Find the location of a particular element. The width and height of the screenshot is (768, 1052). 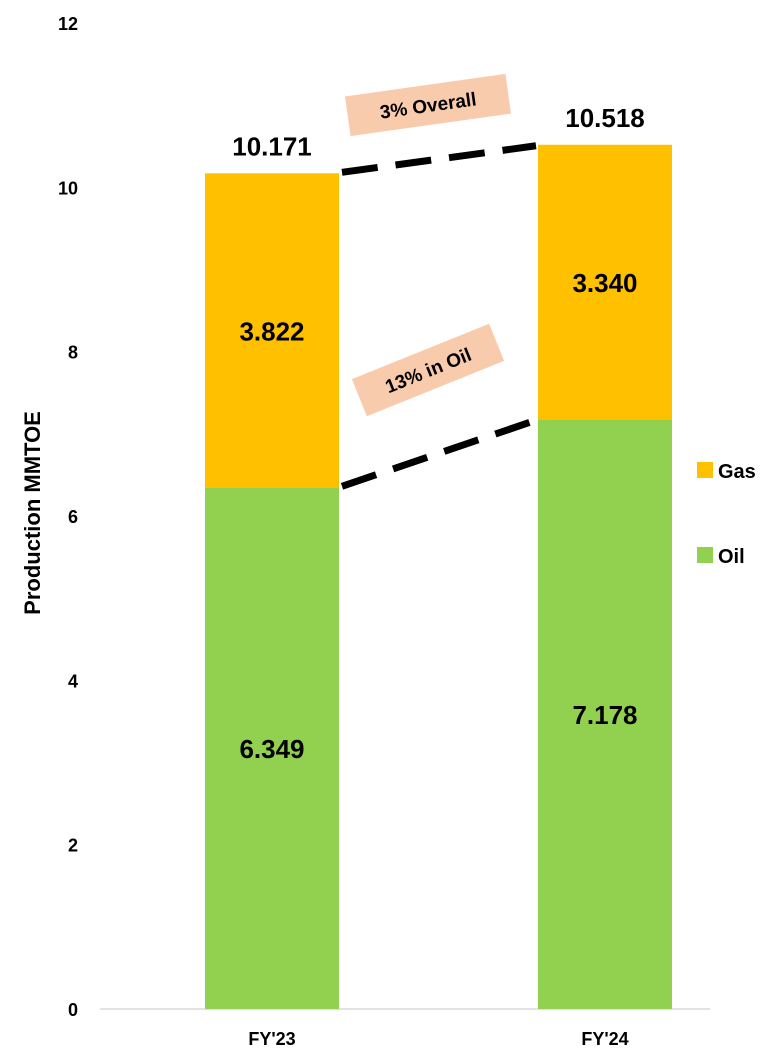

annotation-callout: 3% Overall is located at coordinates (428, 105).